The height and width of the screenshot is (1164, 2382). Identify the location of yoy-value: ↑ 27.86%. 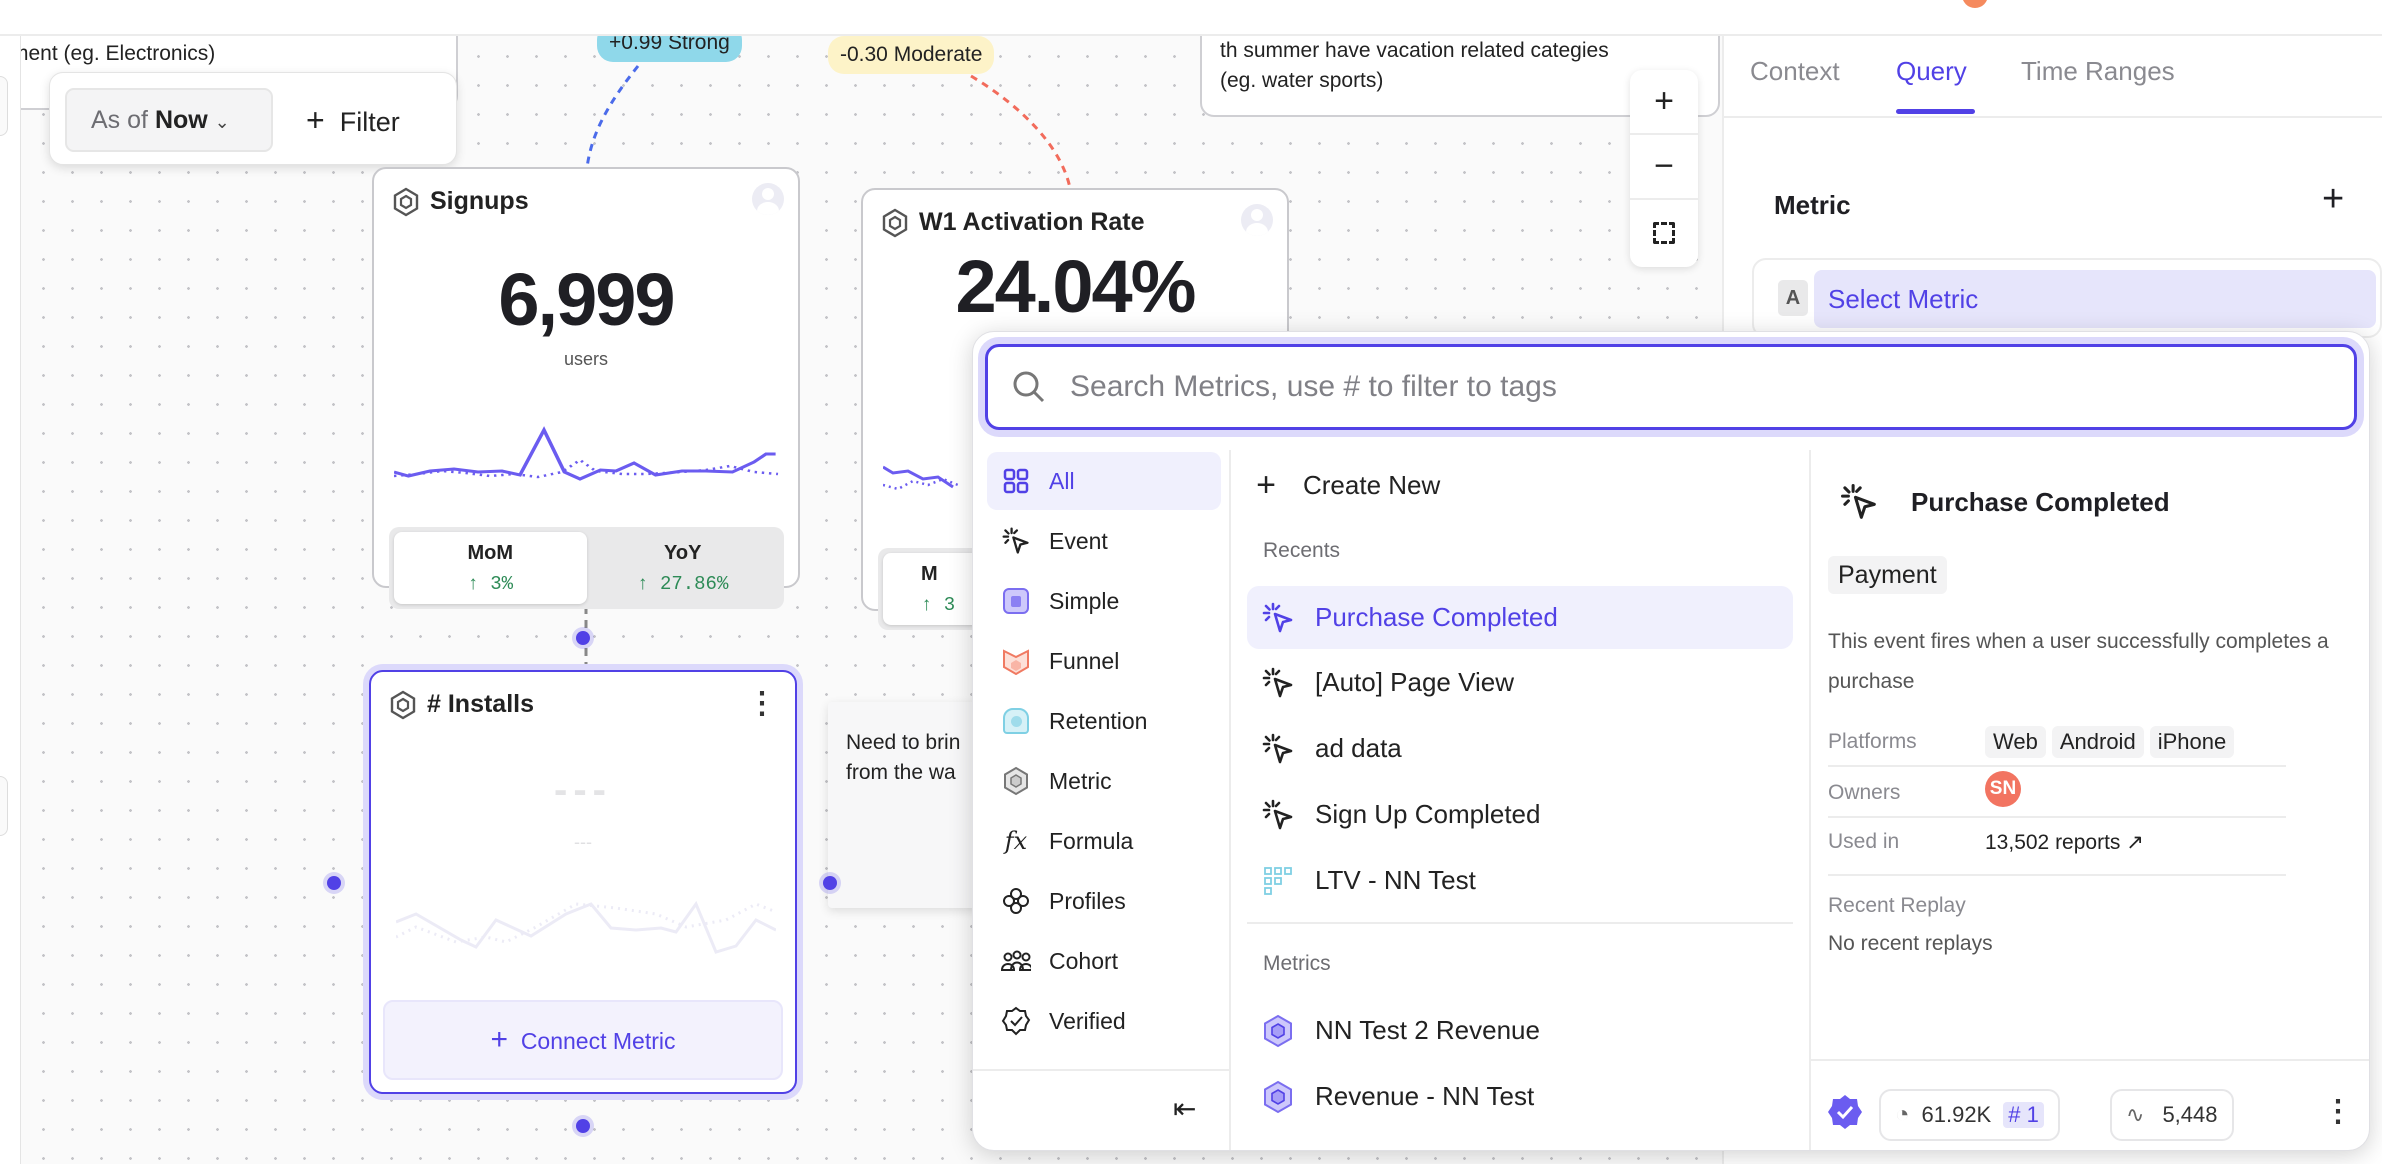
(683, 584).